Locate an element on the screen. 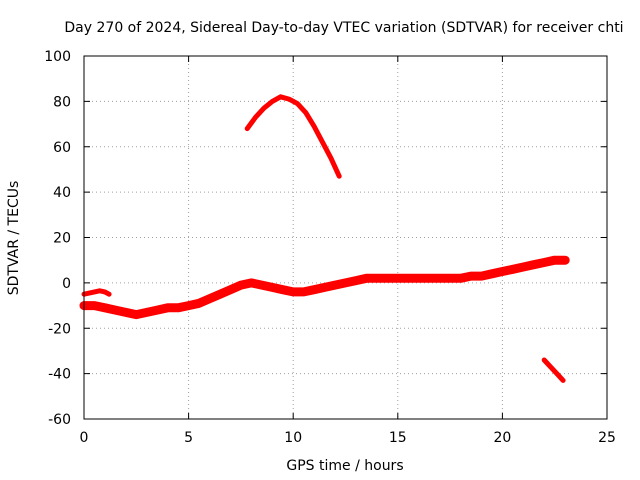 This screenshot has height=480, width=640. x-tick-label: 20 is located at coordinates (502, 438).